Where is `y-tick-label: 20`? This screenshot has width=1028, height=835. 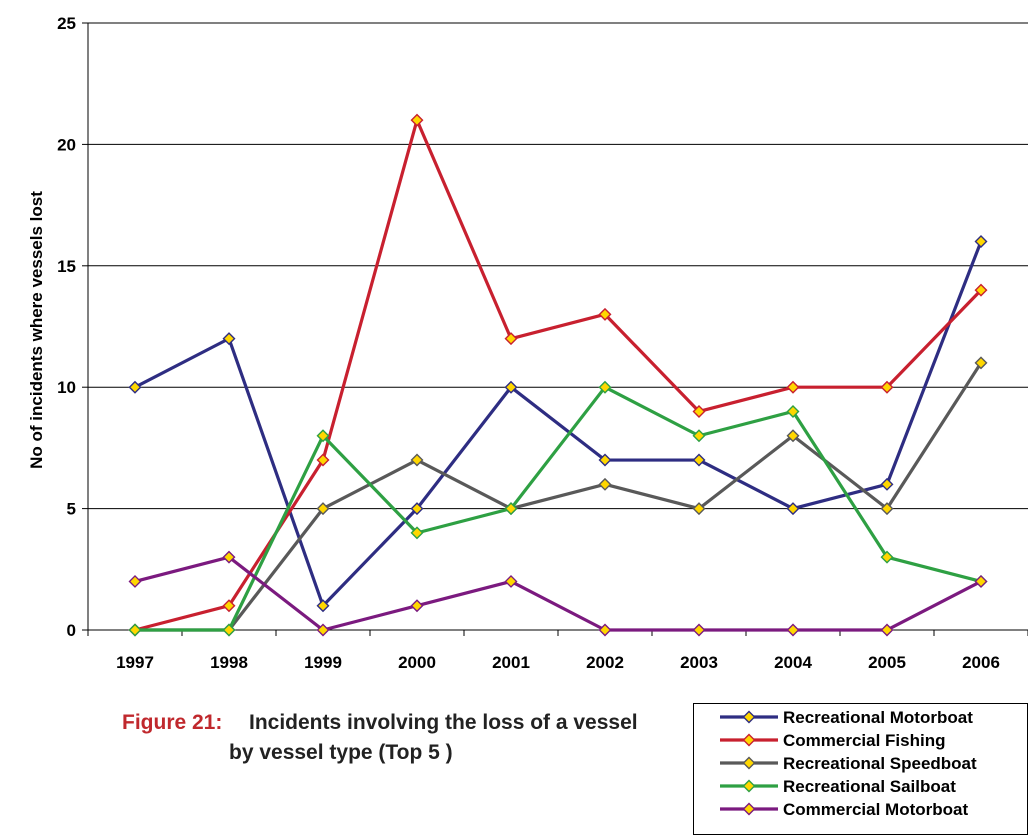
y-tick-label: 20 is located at coordinates (66, 144).